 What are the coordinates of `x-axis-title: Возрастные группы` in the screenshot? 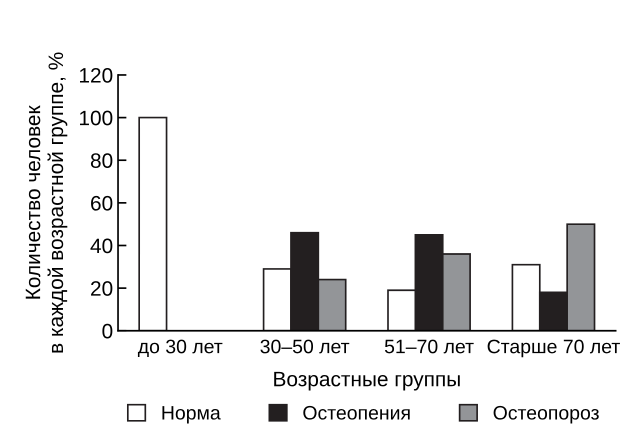 It's located at (367, 381).